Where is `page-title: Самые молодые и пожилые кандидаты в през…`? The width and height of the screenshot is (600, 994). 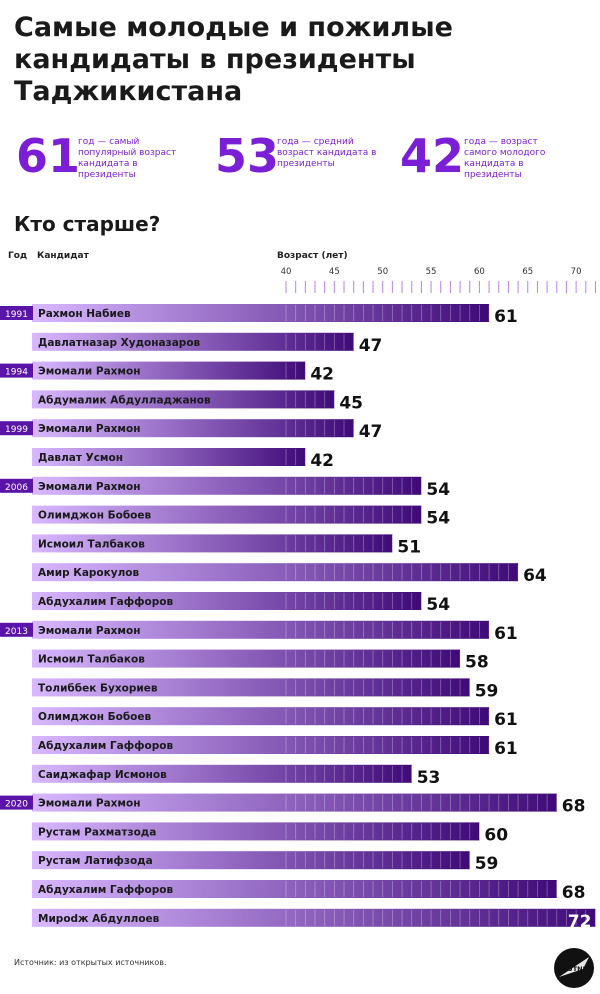 page-title: Самые молодые и пожилые кандидаты в през… is located at coordinates (233, 59).